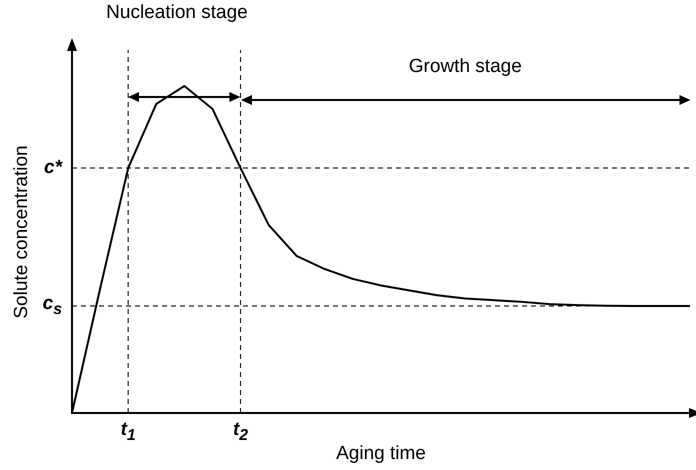  What do you see at coordinates (240, 432) in the screenshot?
I see `x-tick-label: t$_{2}$` at bounding box center [240, 432].